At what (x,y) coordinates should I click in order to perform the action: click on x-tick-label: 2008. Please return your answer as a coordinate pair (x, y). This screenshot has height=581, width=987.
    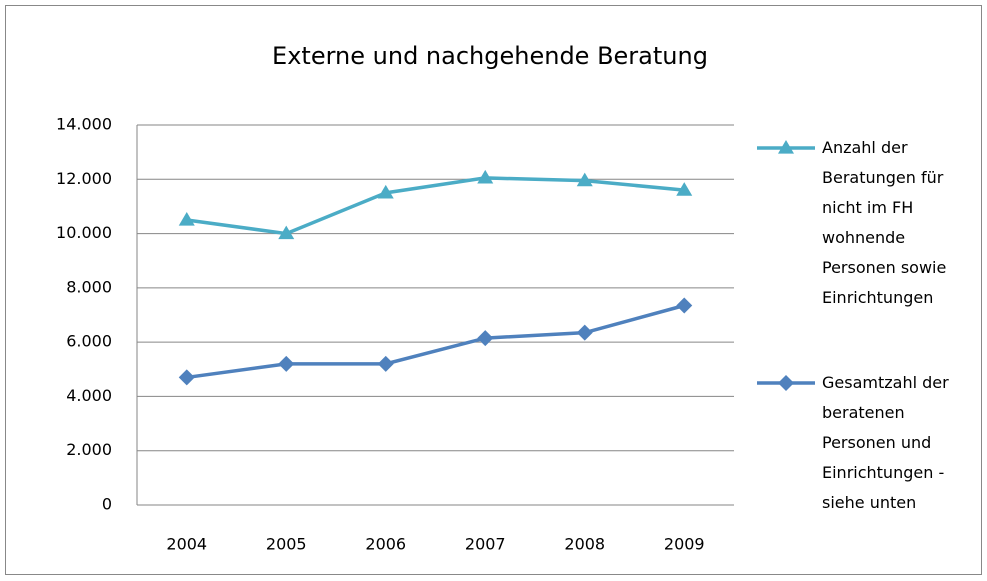
    Looking at the image, I should click on (584, 544).